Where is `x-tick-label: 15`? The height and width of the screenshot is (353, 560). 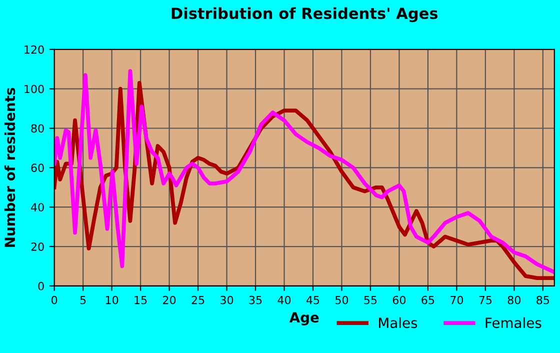 x-tick-label: 15 is located at coordinates (140, 300).